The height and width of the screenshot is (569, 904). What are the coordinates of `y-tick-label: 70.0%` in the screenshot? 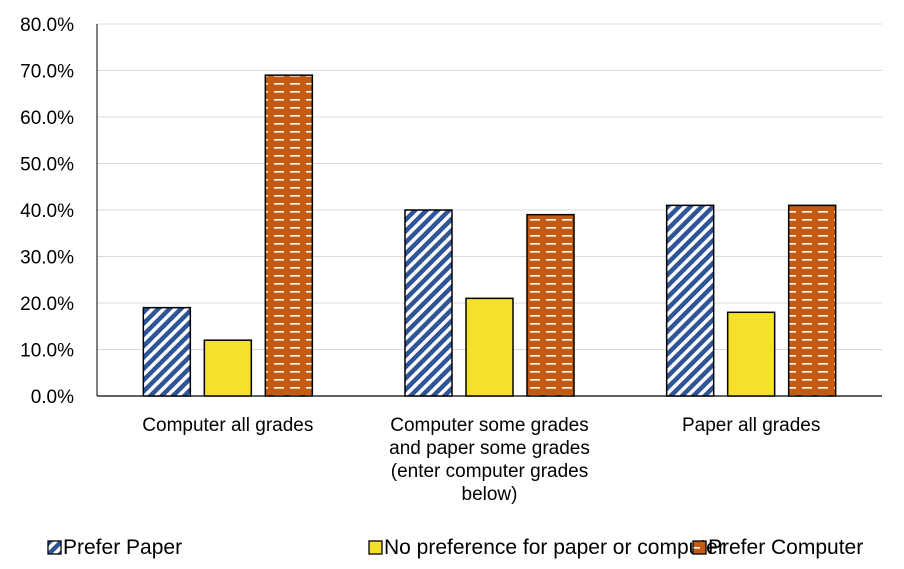 It's located at (47, 72).